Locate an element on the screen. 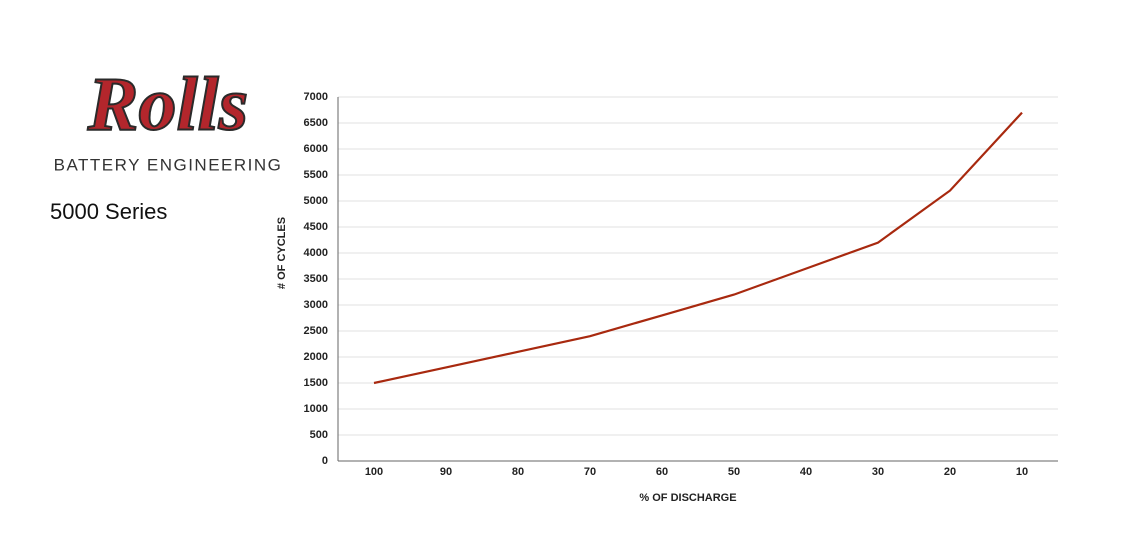 The height and width of the screenshot is (547, 1122). y-tick-label: 4500 is located at coordinates (316, 227).